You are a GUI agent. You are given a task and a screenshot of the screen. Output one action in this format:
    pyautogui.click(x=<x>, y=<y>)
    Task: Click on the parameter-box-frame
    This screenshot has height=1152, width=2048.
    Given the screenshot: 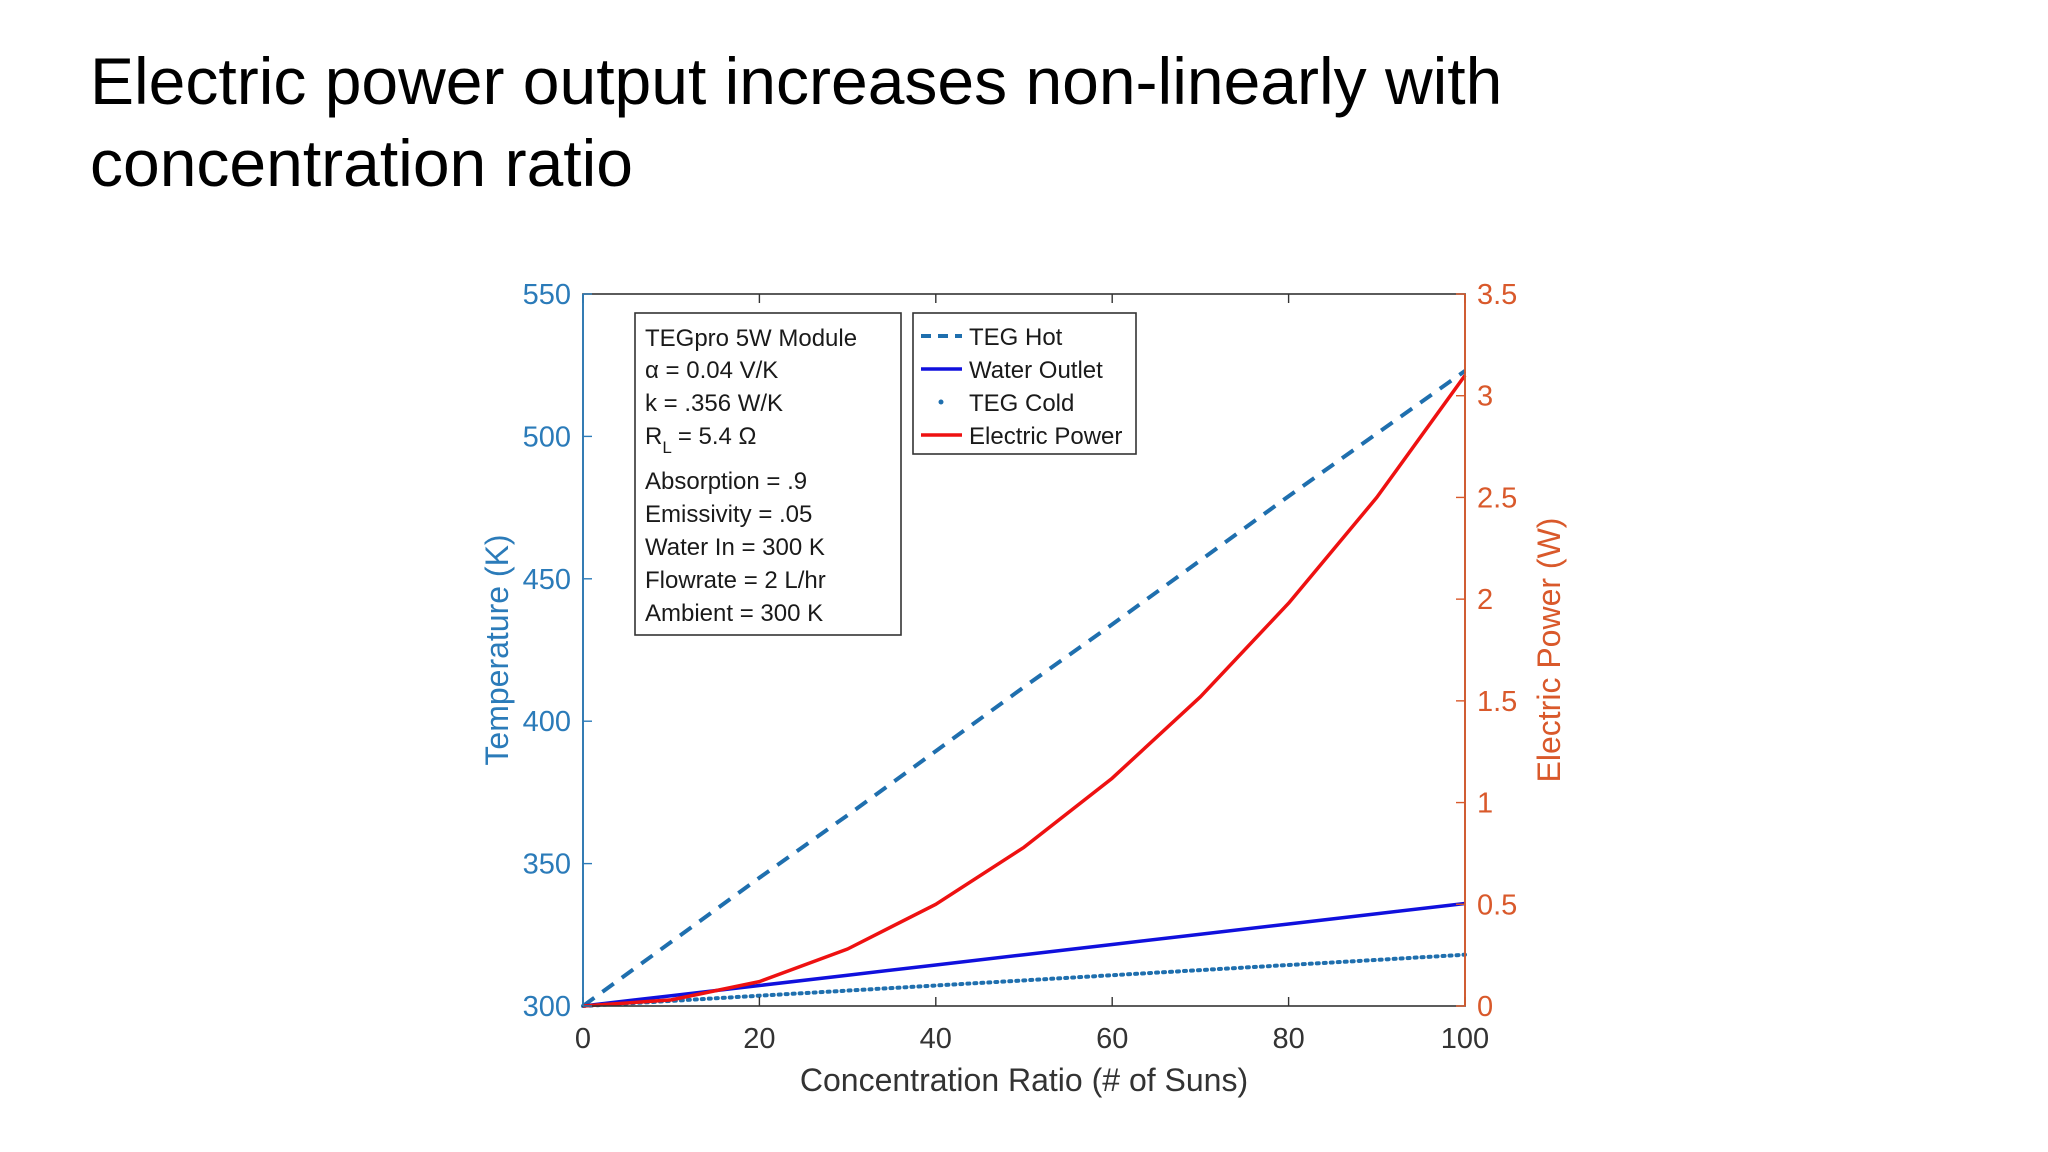 What is the action you would take?
    pyautogui.click(x=768, y=474)
    